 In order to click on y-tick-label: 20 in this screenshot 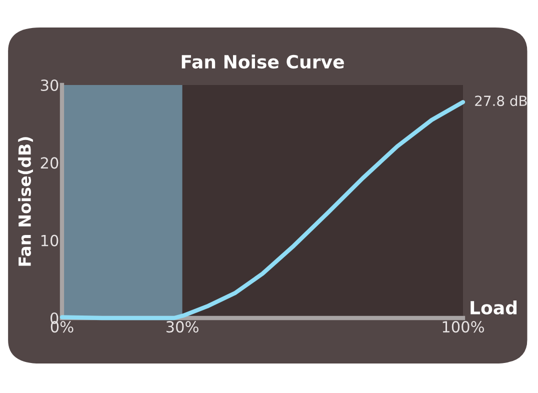, I will do `click(49, 163)`.